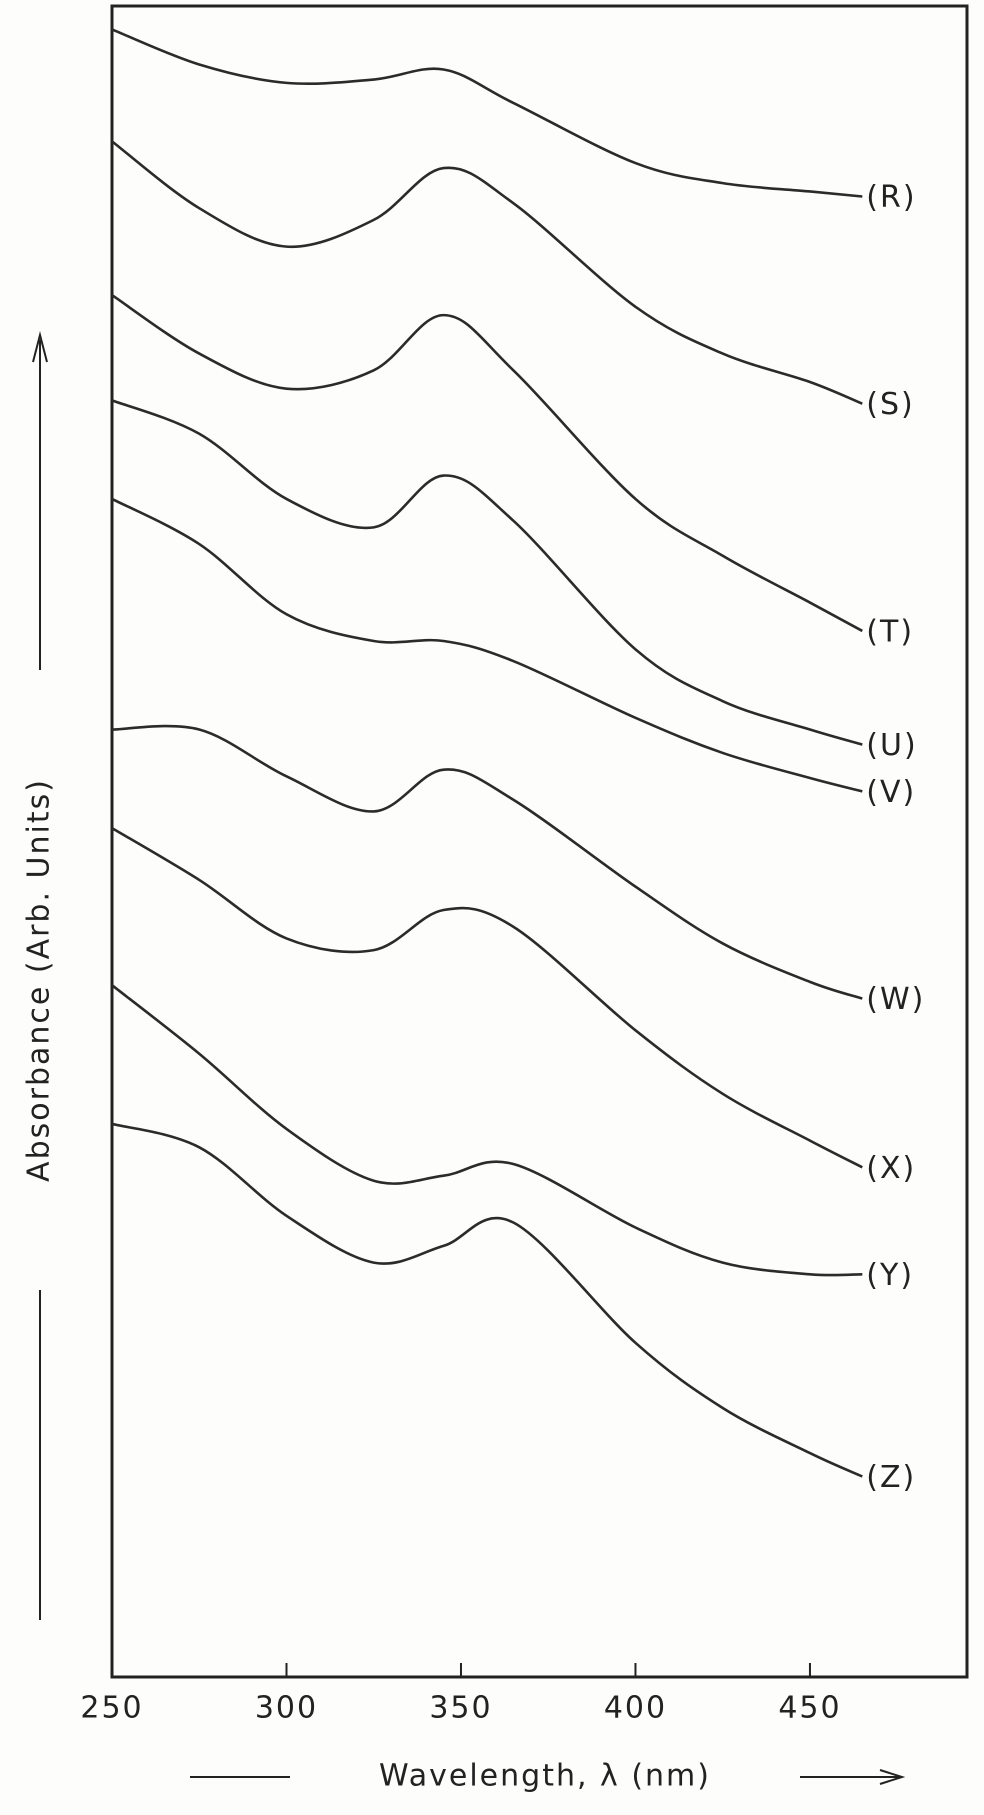  I want to click on series-label: (U), so click(891, 745).